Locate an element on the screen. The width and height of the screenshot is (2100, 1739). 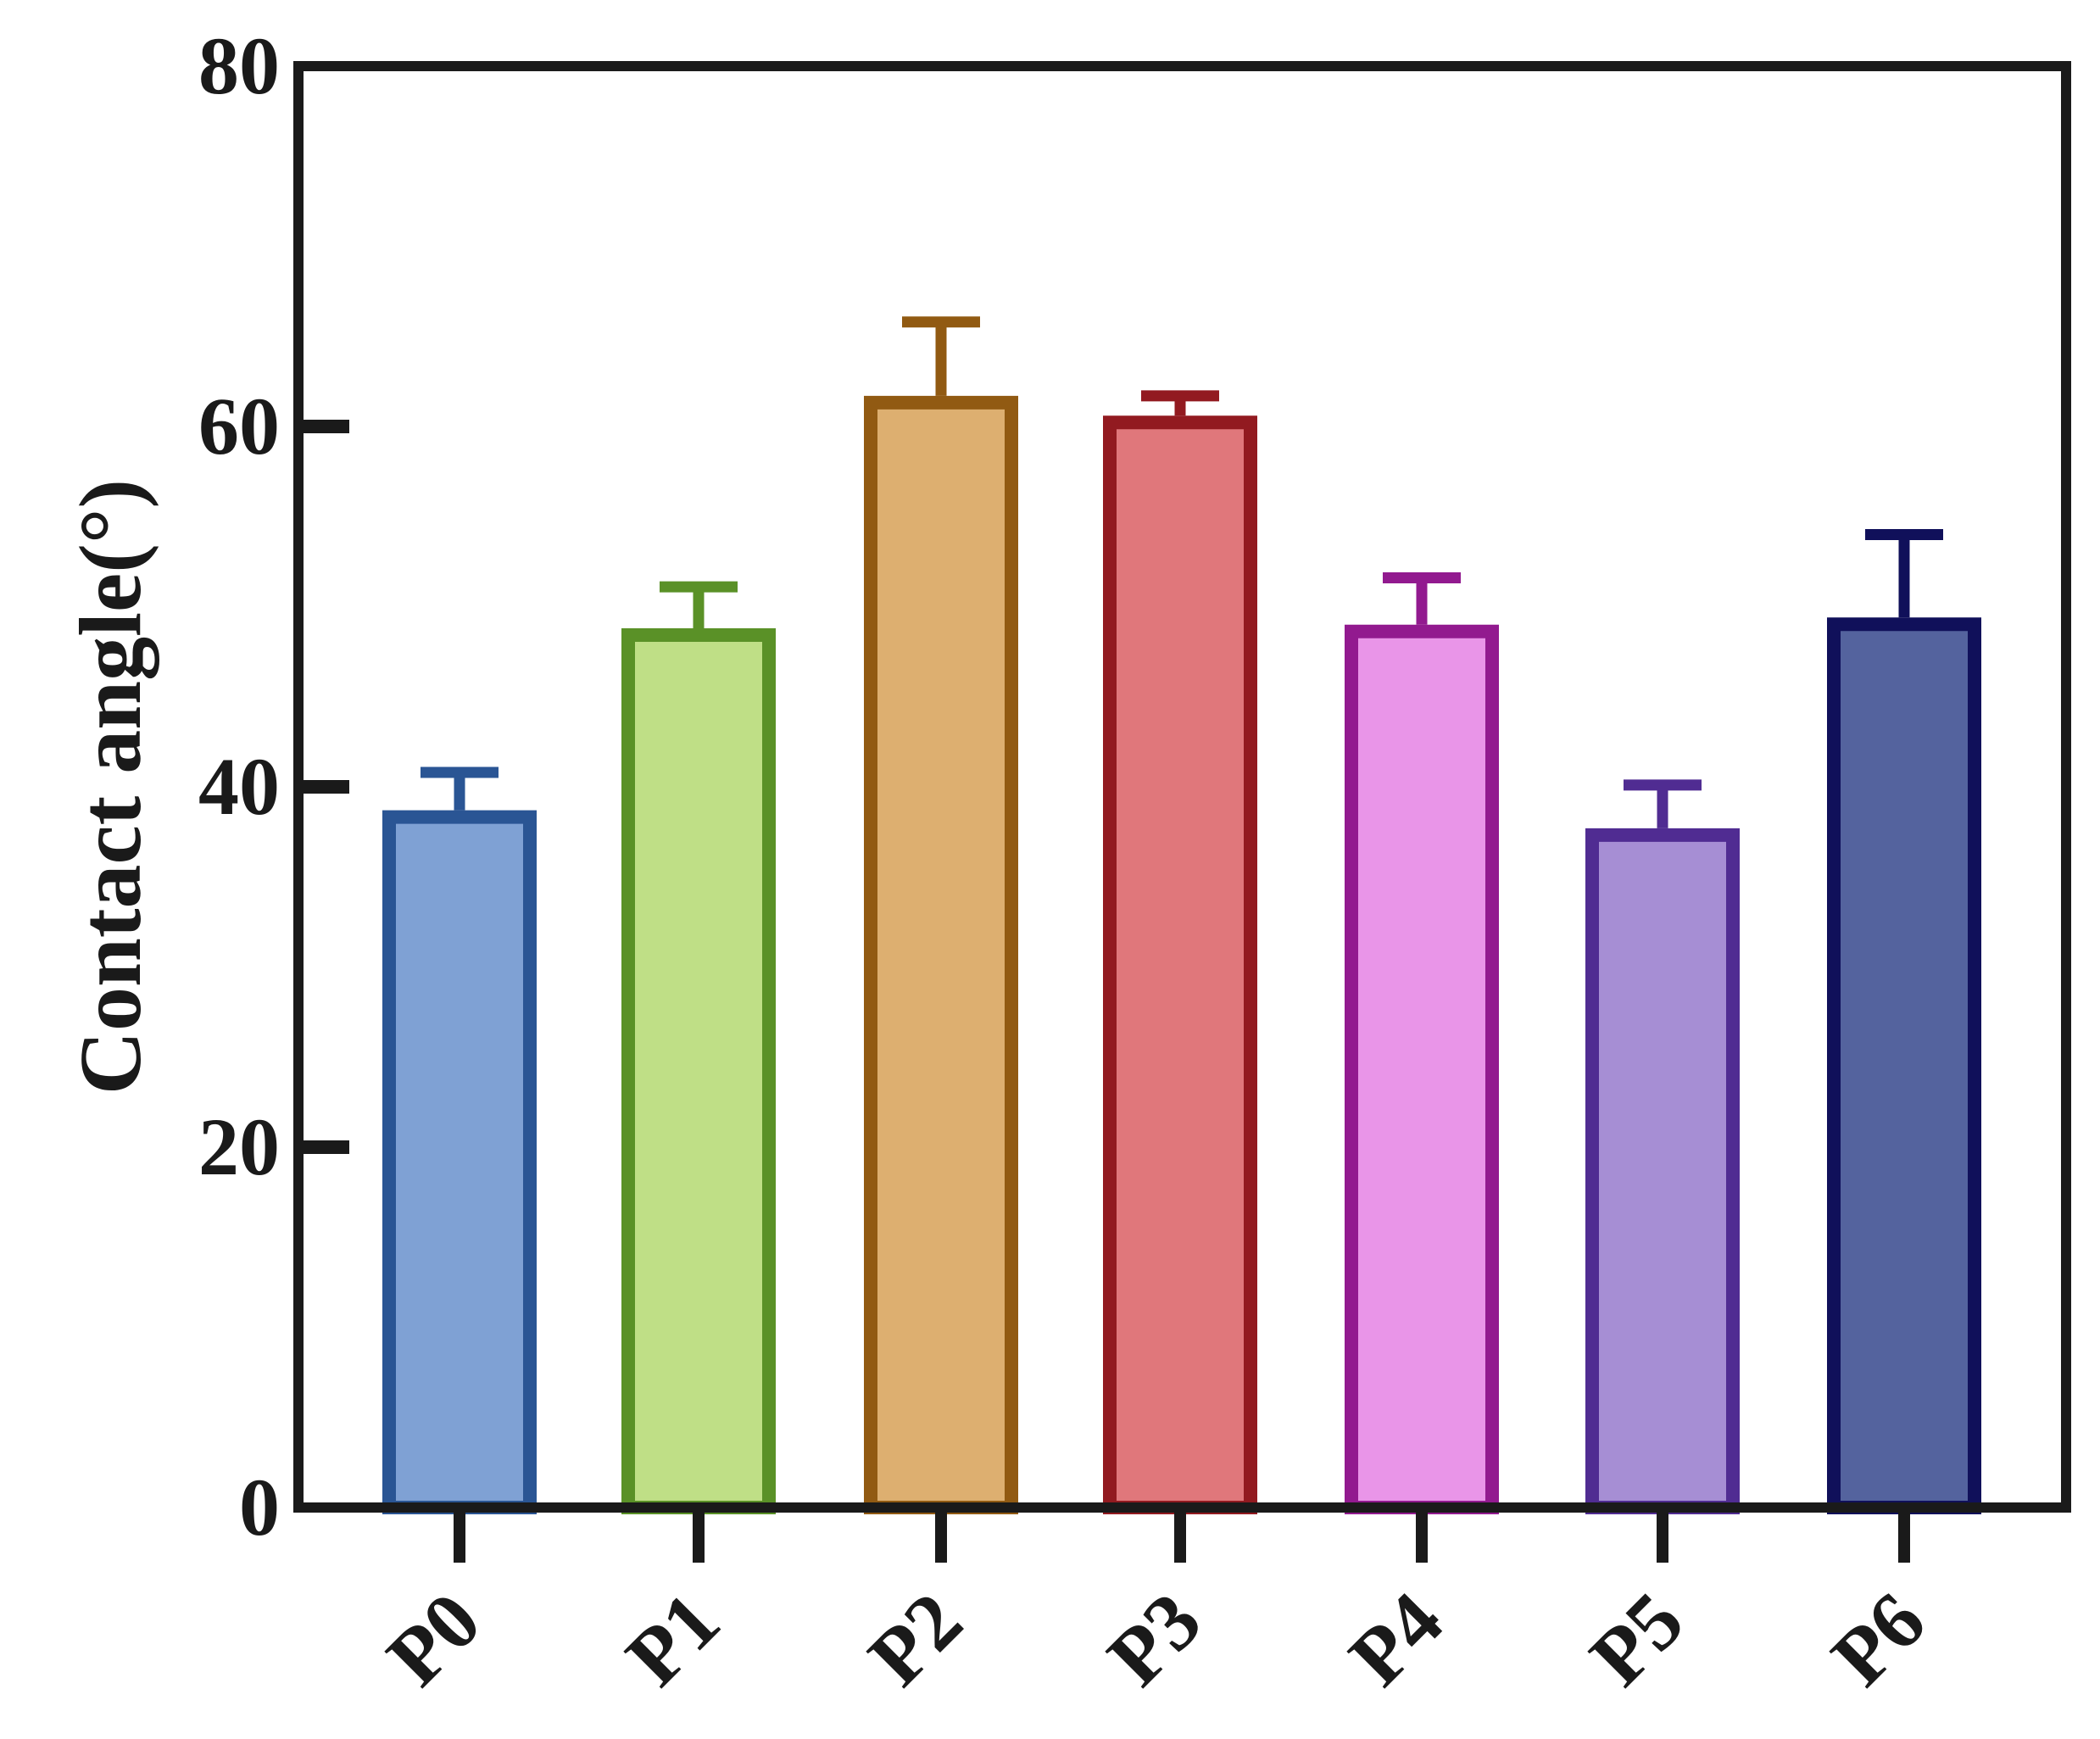
bar-P6 is located at coordinates (1904, 1021).